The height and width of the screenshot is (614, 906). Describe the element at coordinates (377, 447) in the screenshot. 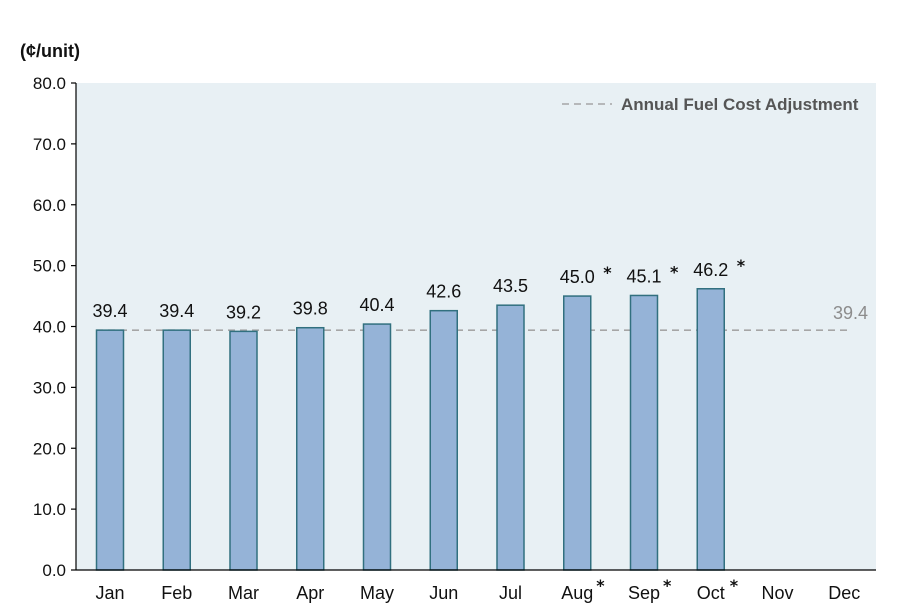

I see `bar-may` at that location.